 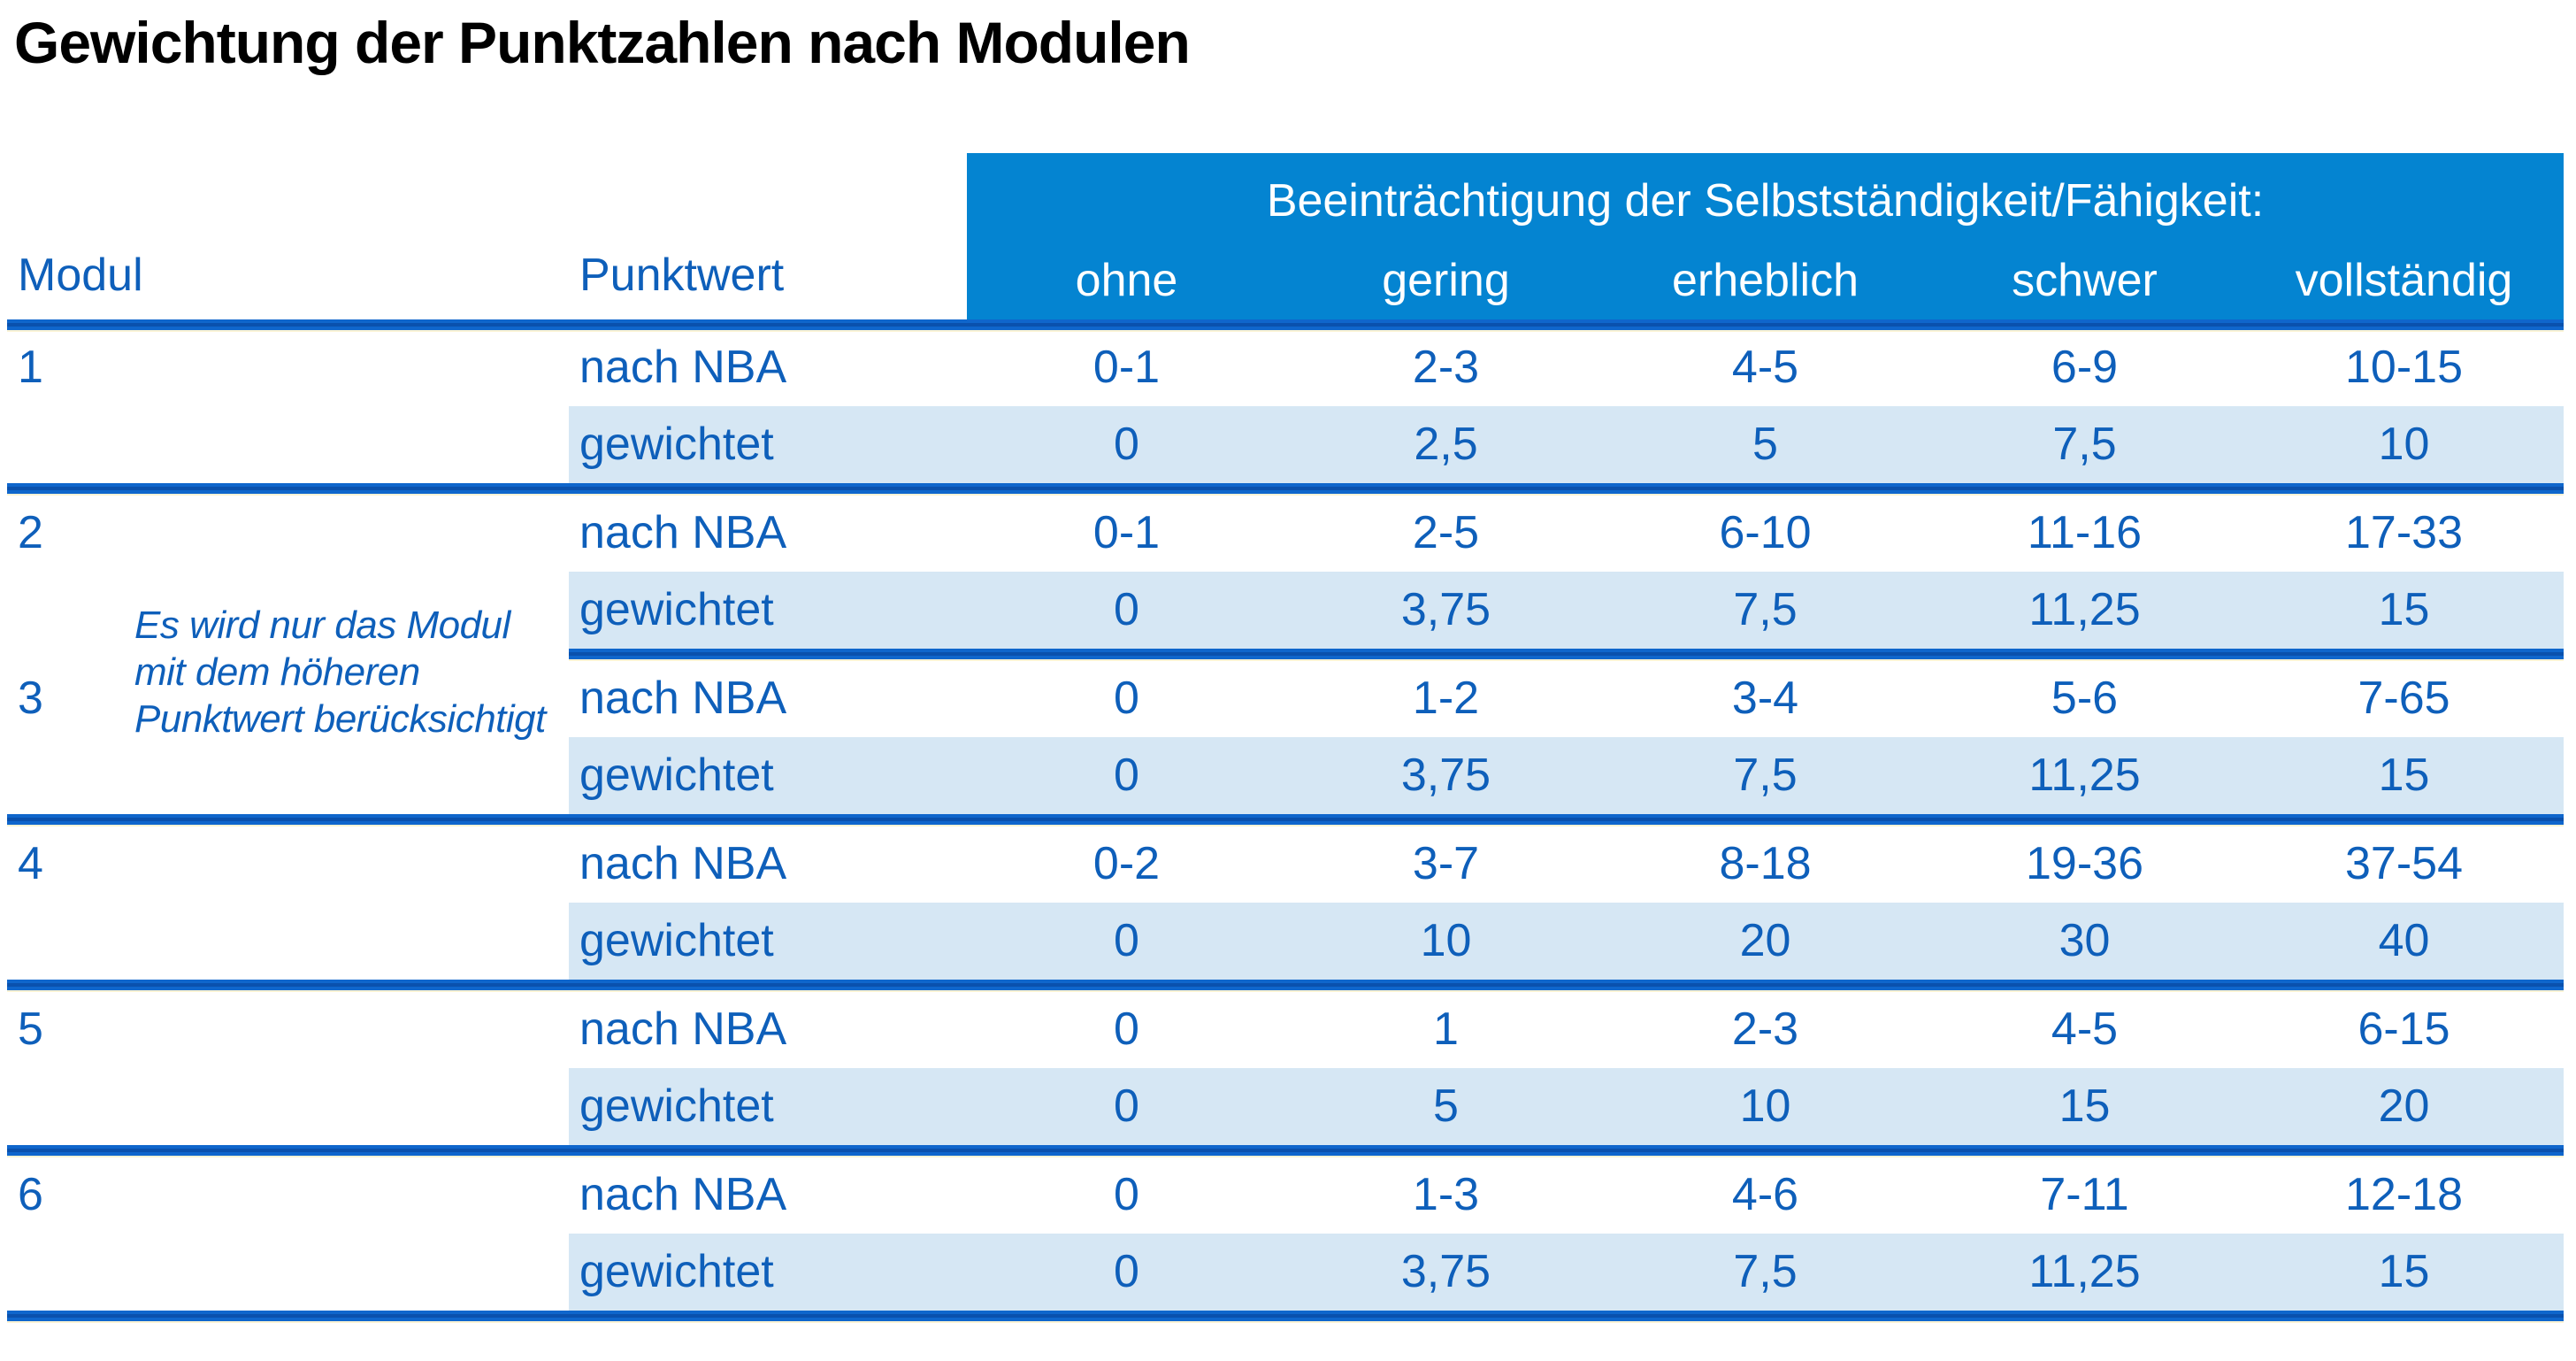 What do you see at coordinates (2404, 280) in the screenshot?
I see `severity-label-vollstaendig: vollständig` at bounding box center [2404, 280].